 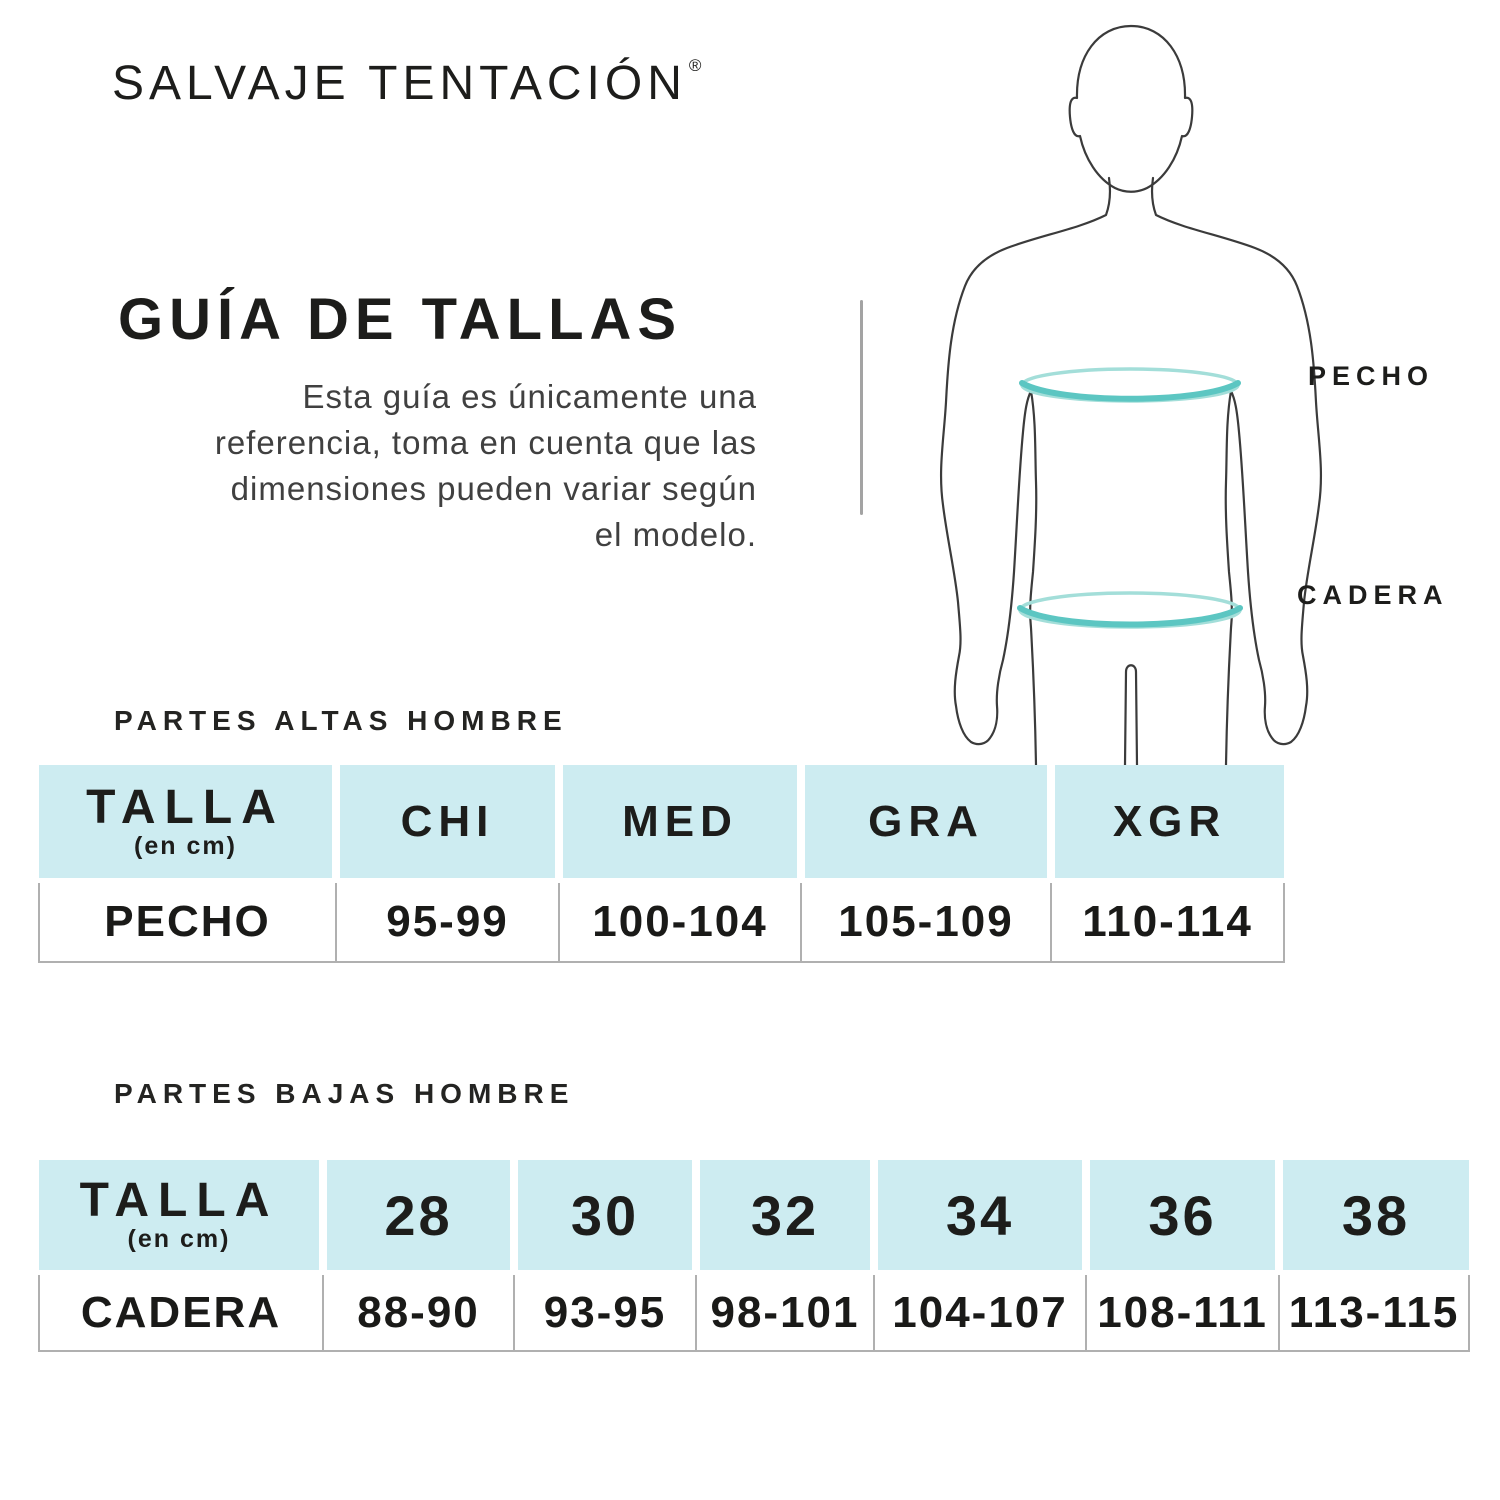 I want to click on row-label-pecho: PECHO, so click(x=187, y=921).